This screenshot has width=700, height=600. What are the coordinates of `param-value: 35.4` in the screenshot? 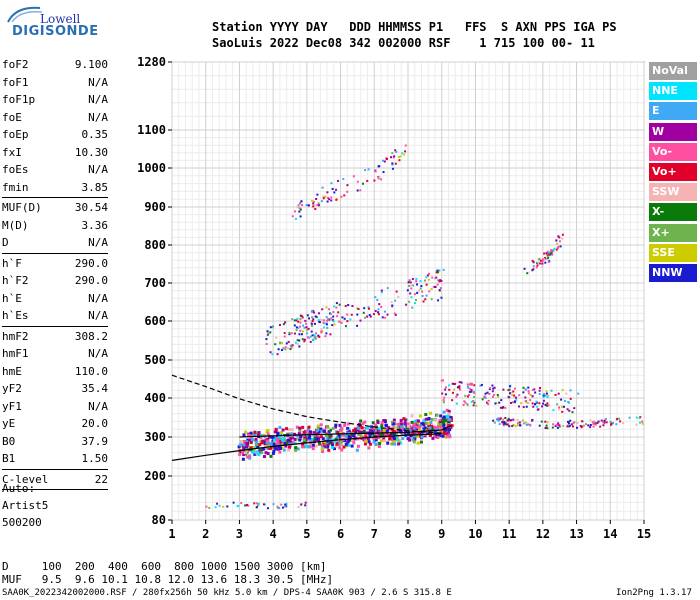 It's located at (95, 388).